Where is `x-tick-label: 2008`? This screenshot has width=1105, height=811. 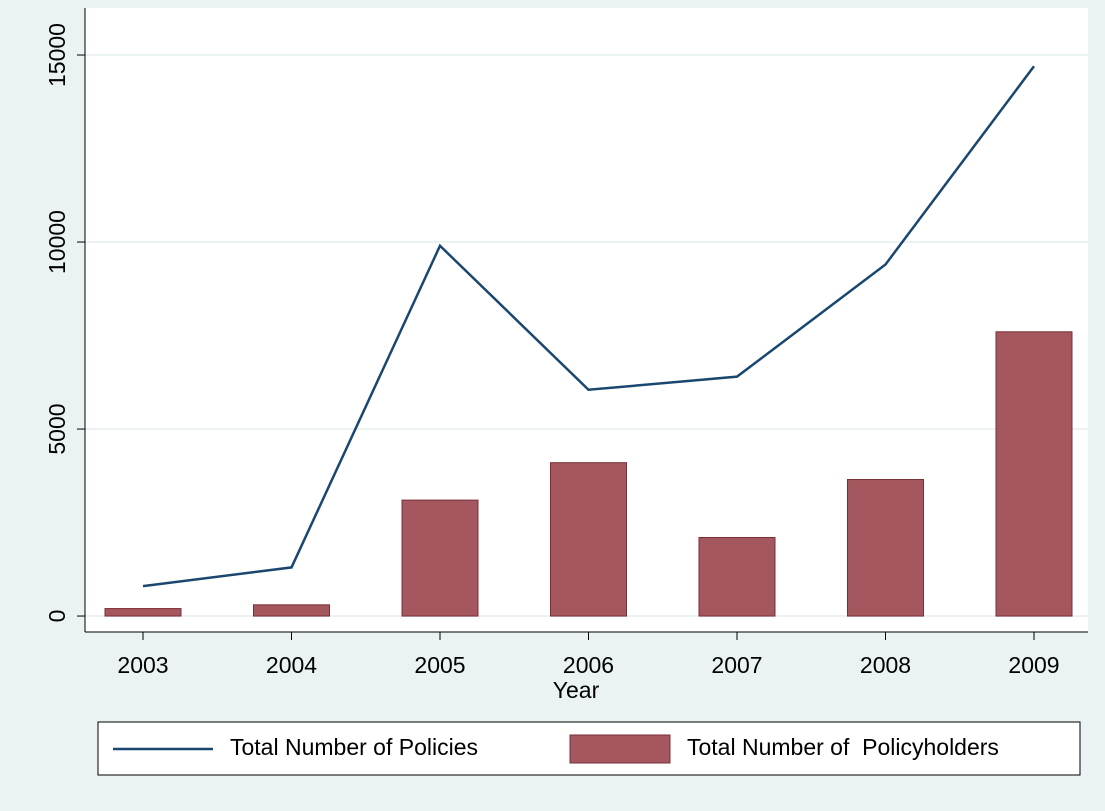 x-tick-label: 2008 is located at coordinates (885, 665).